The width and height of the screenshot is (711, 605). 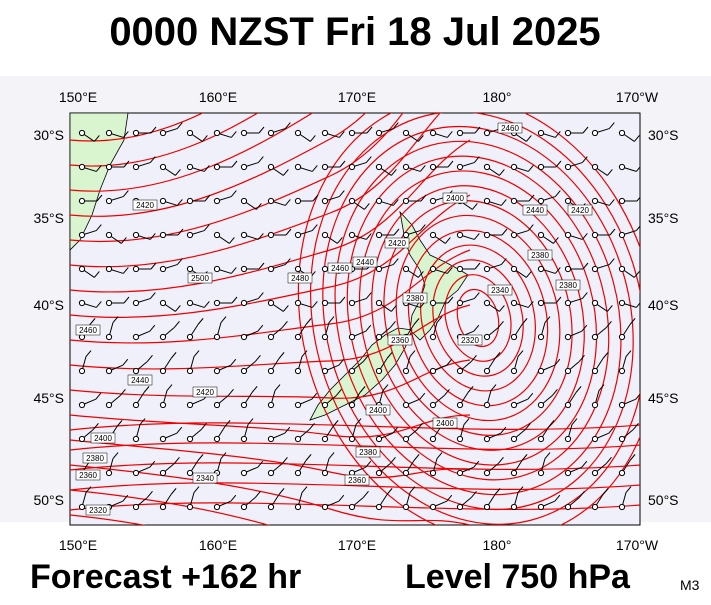 What do you see at coordinates (478, 318) in the screenshot?
I see `contour-ring` at bounding box center [478, 318].